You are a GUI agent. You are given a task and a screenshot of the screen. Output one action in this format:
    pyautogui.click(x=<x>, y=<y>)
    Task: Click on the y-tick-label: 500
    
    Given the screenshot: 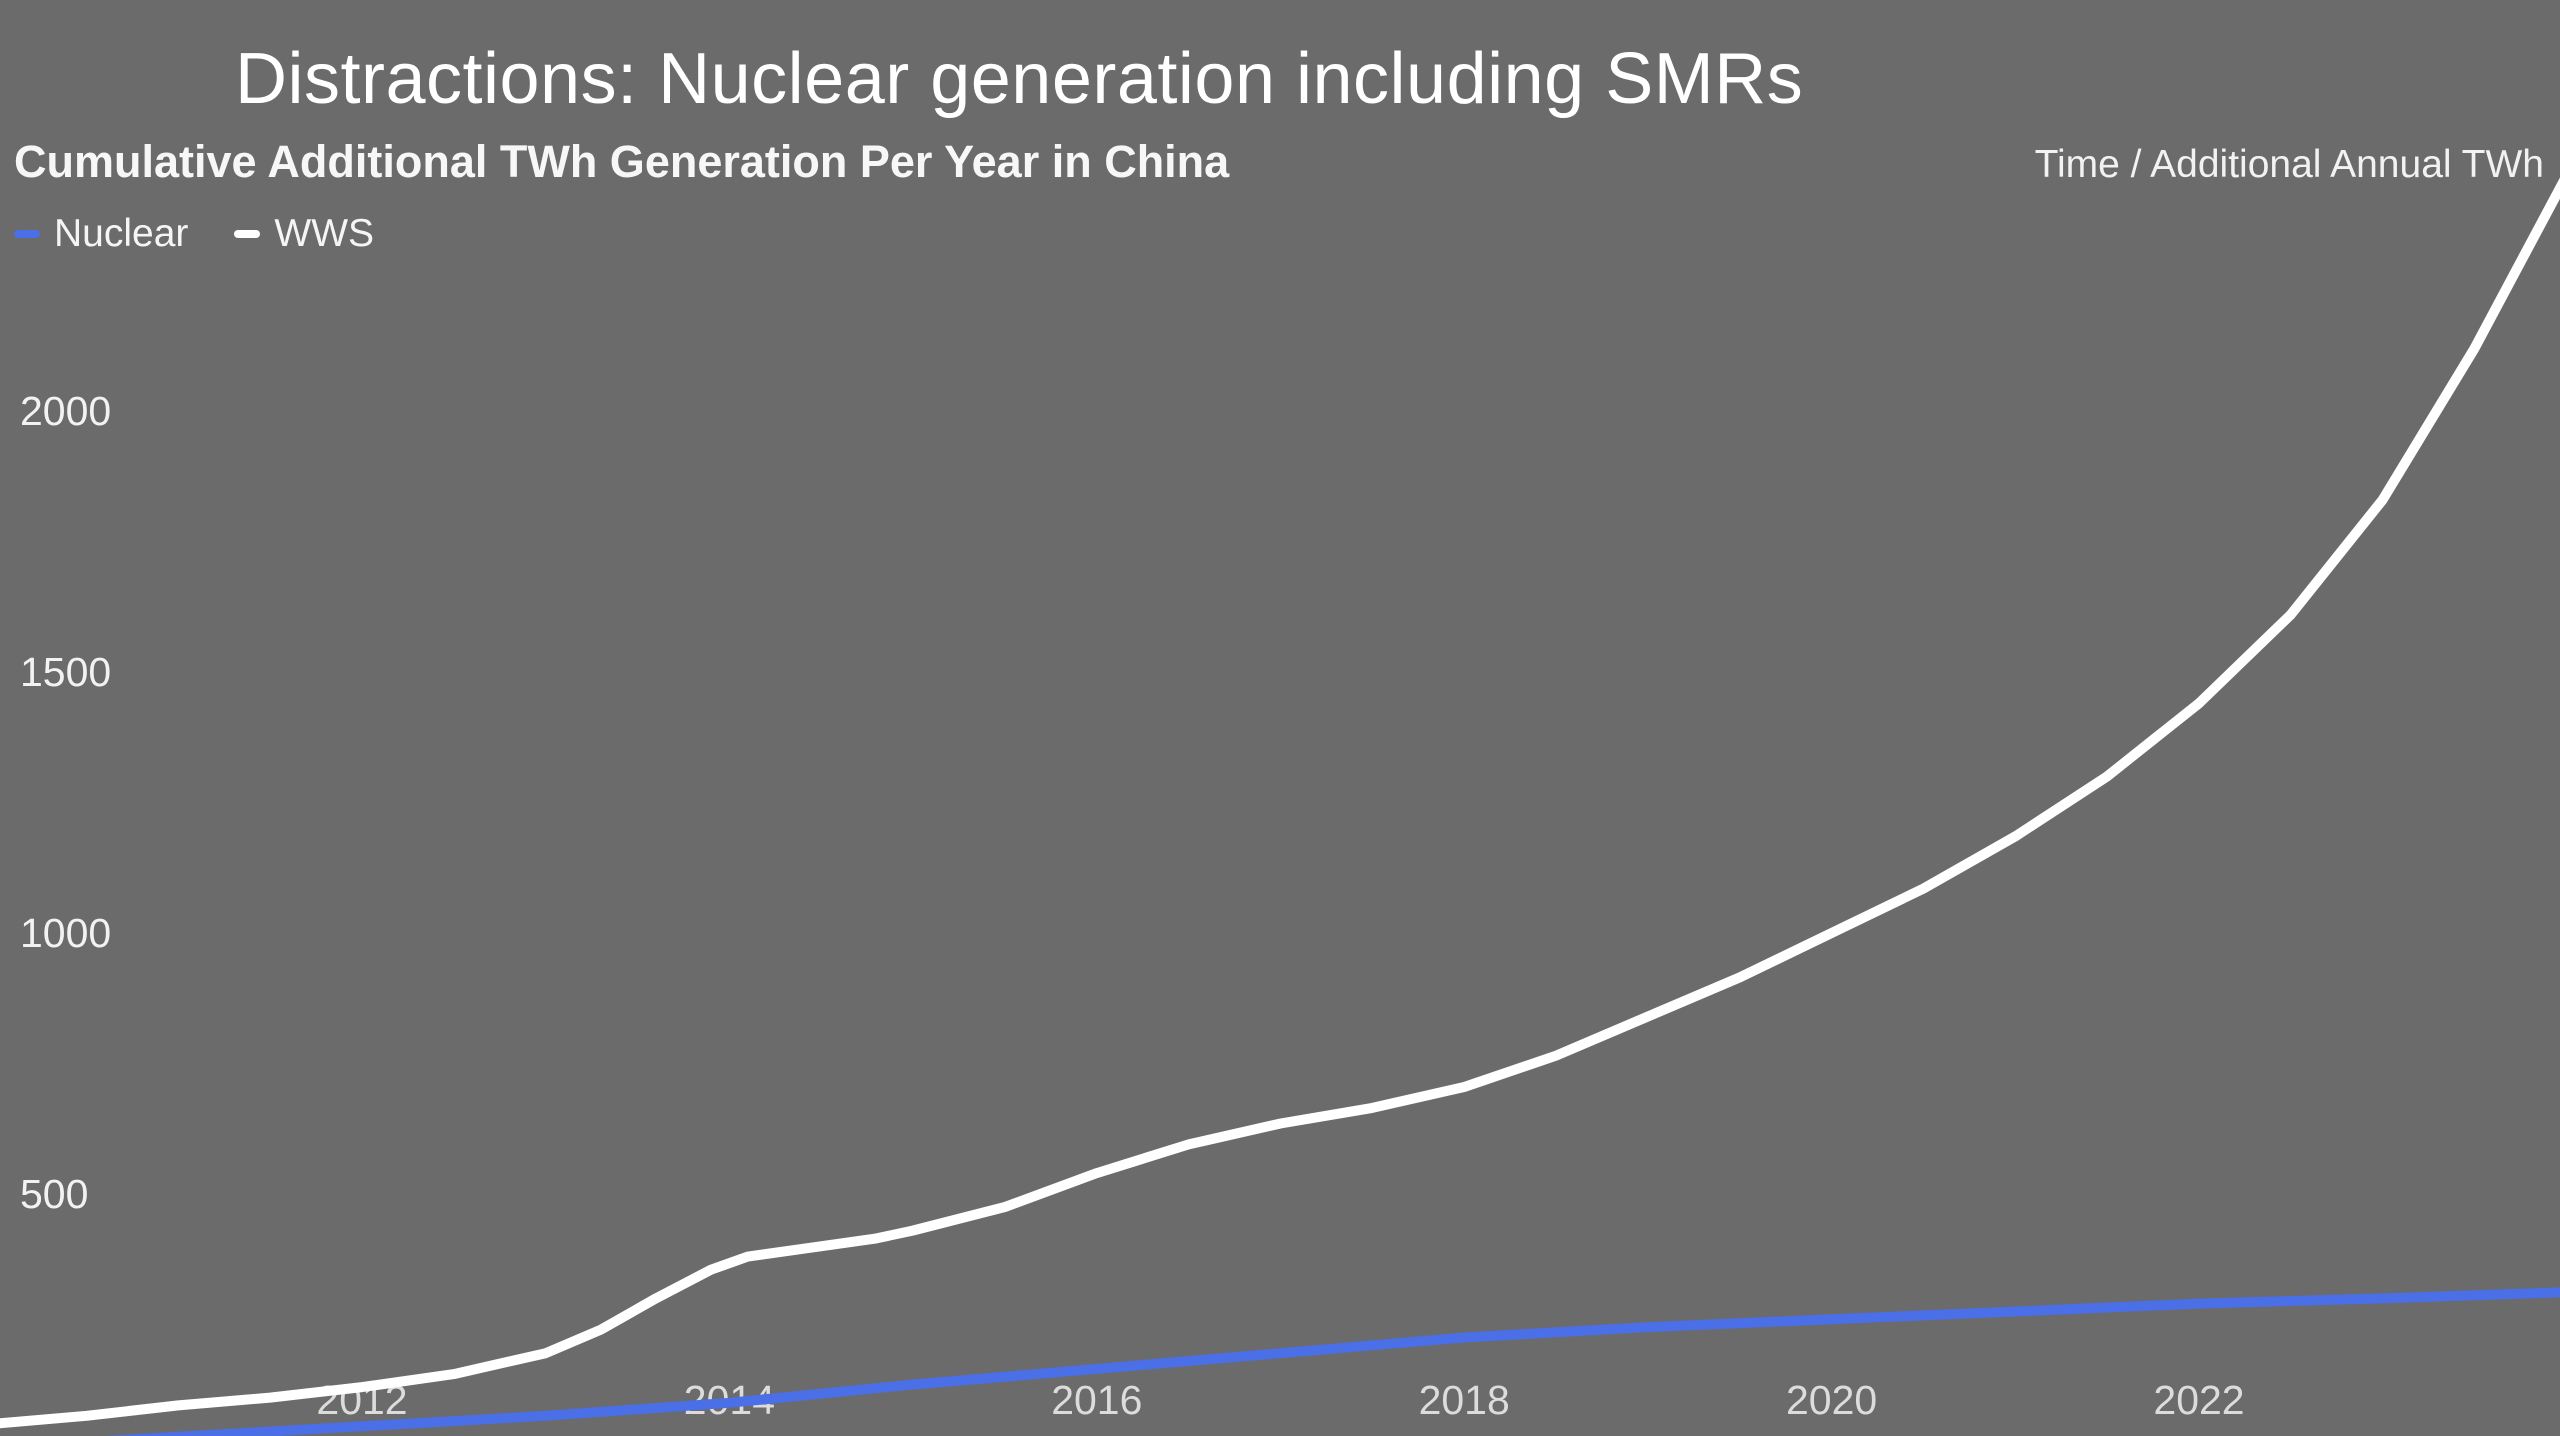 What is the action you would take?
    pyautogui.click(x=54, y=1194)
    